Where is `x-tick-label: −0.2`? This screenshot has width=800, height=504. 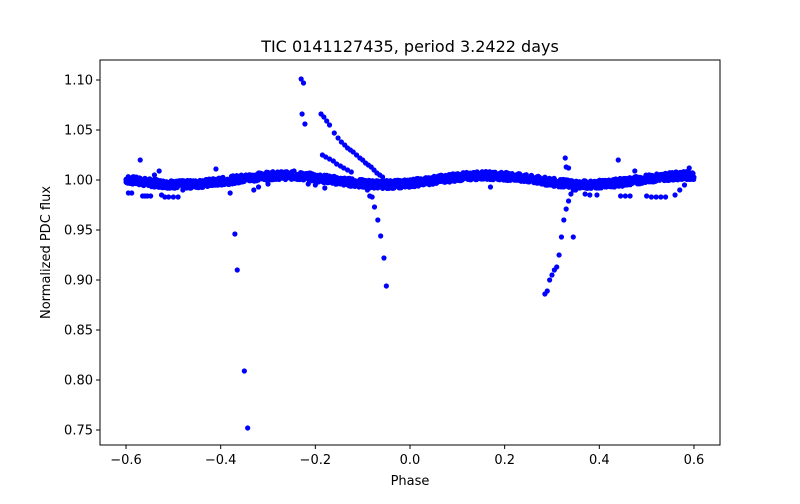 x-tick-label: −0.2 is located at coordinates (316, 460).